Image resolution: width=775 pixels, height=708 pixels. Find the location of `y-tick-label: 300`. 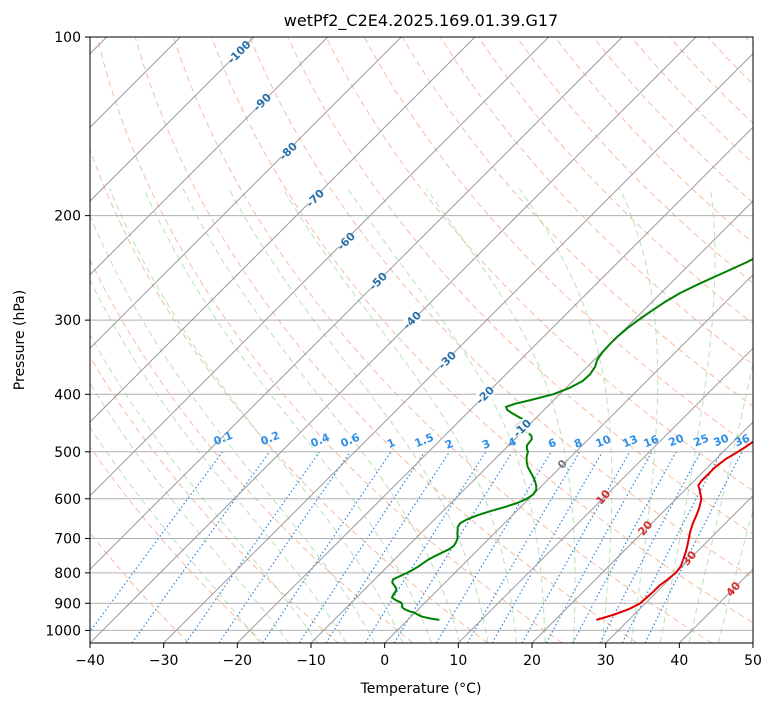

y-tick-label: 300 is located at coordinates (67, 321).